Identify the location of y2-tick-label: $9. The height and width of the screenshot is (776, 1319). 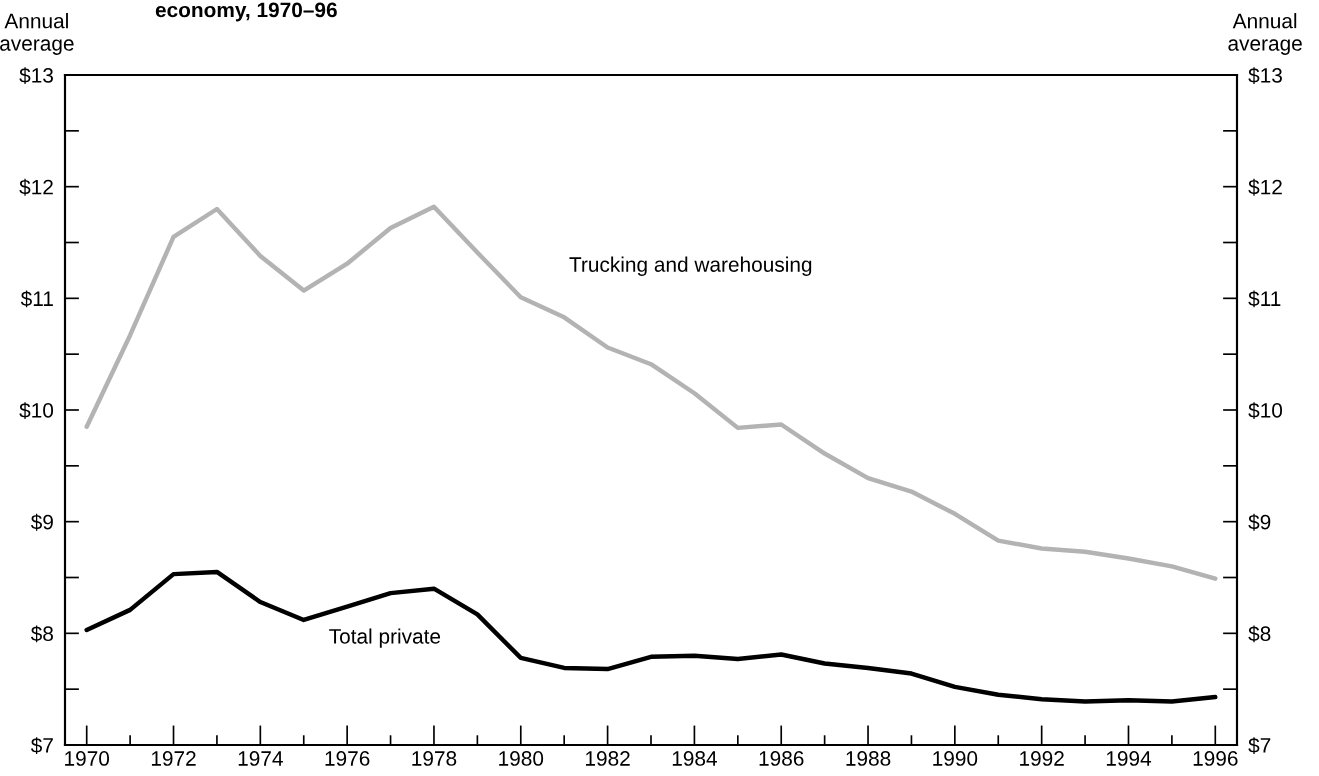
(1259, 522).